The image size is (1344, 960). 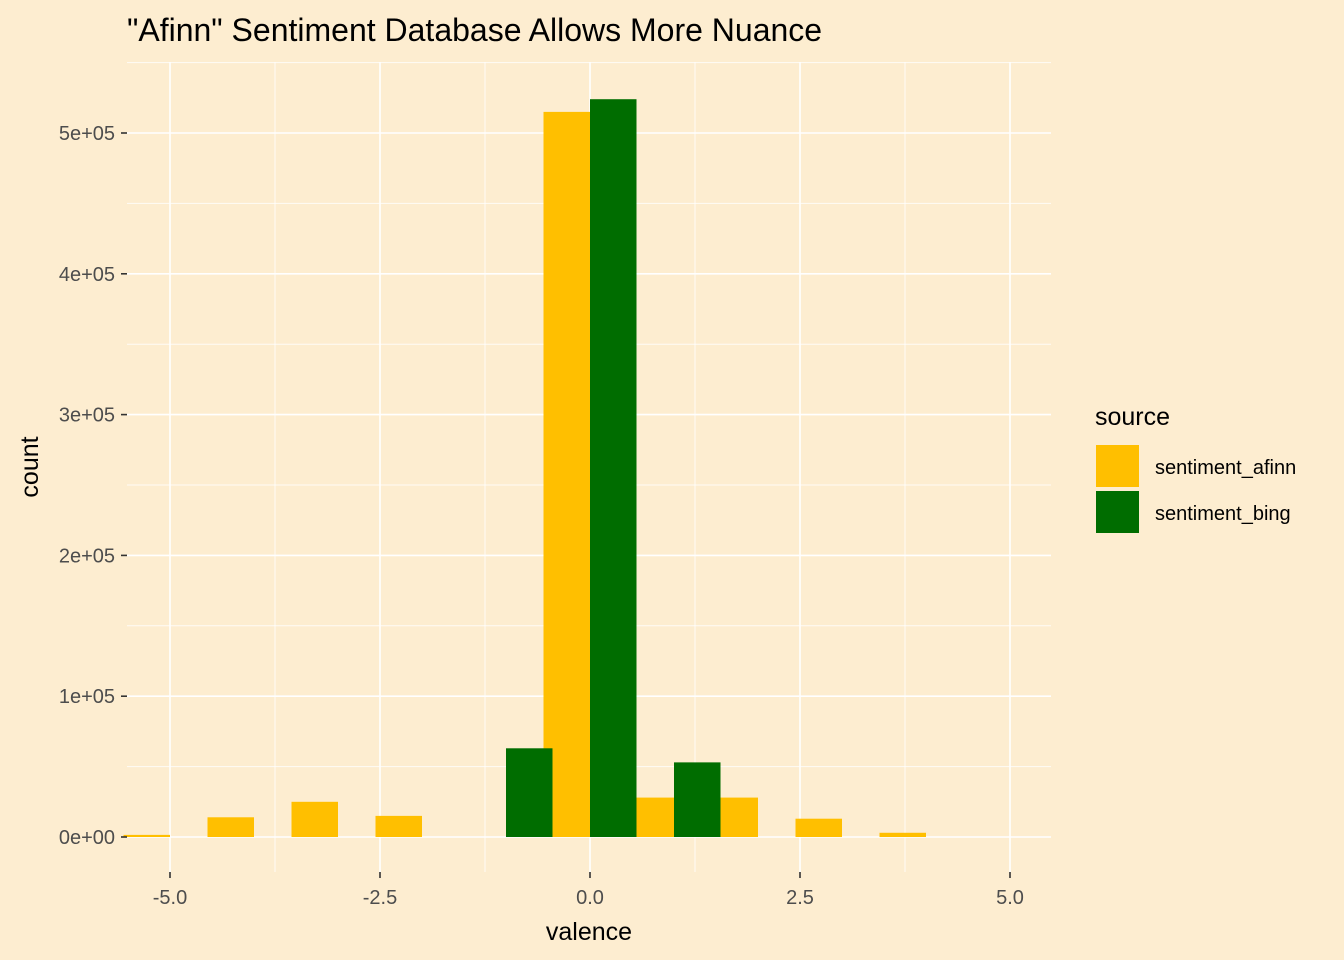 I want to click on y-tick-label: 3e+05, so click(x=87, y=416).